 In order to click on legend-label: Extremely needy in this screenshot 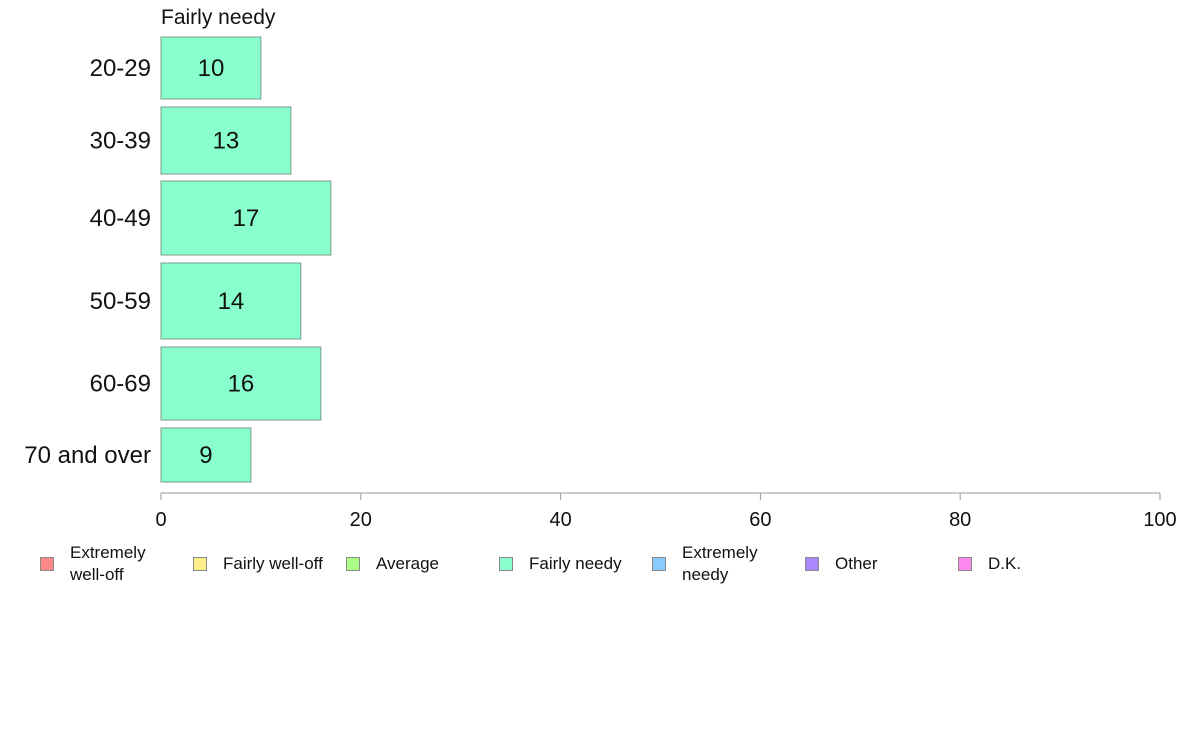, I will do `click(720, 563)`.